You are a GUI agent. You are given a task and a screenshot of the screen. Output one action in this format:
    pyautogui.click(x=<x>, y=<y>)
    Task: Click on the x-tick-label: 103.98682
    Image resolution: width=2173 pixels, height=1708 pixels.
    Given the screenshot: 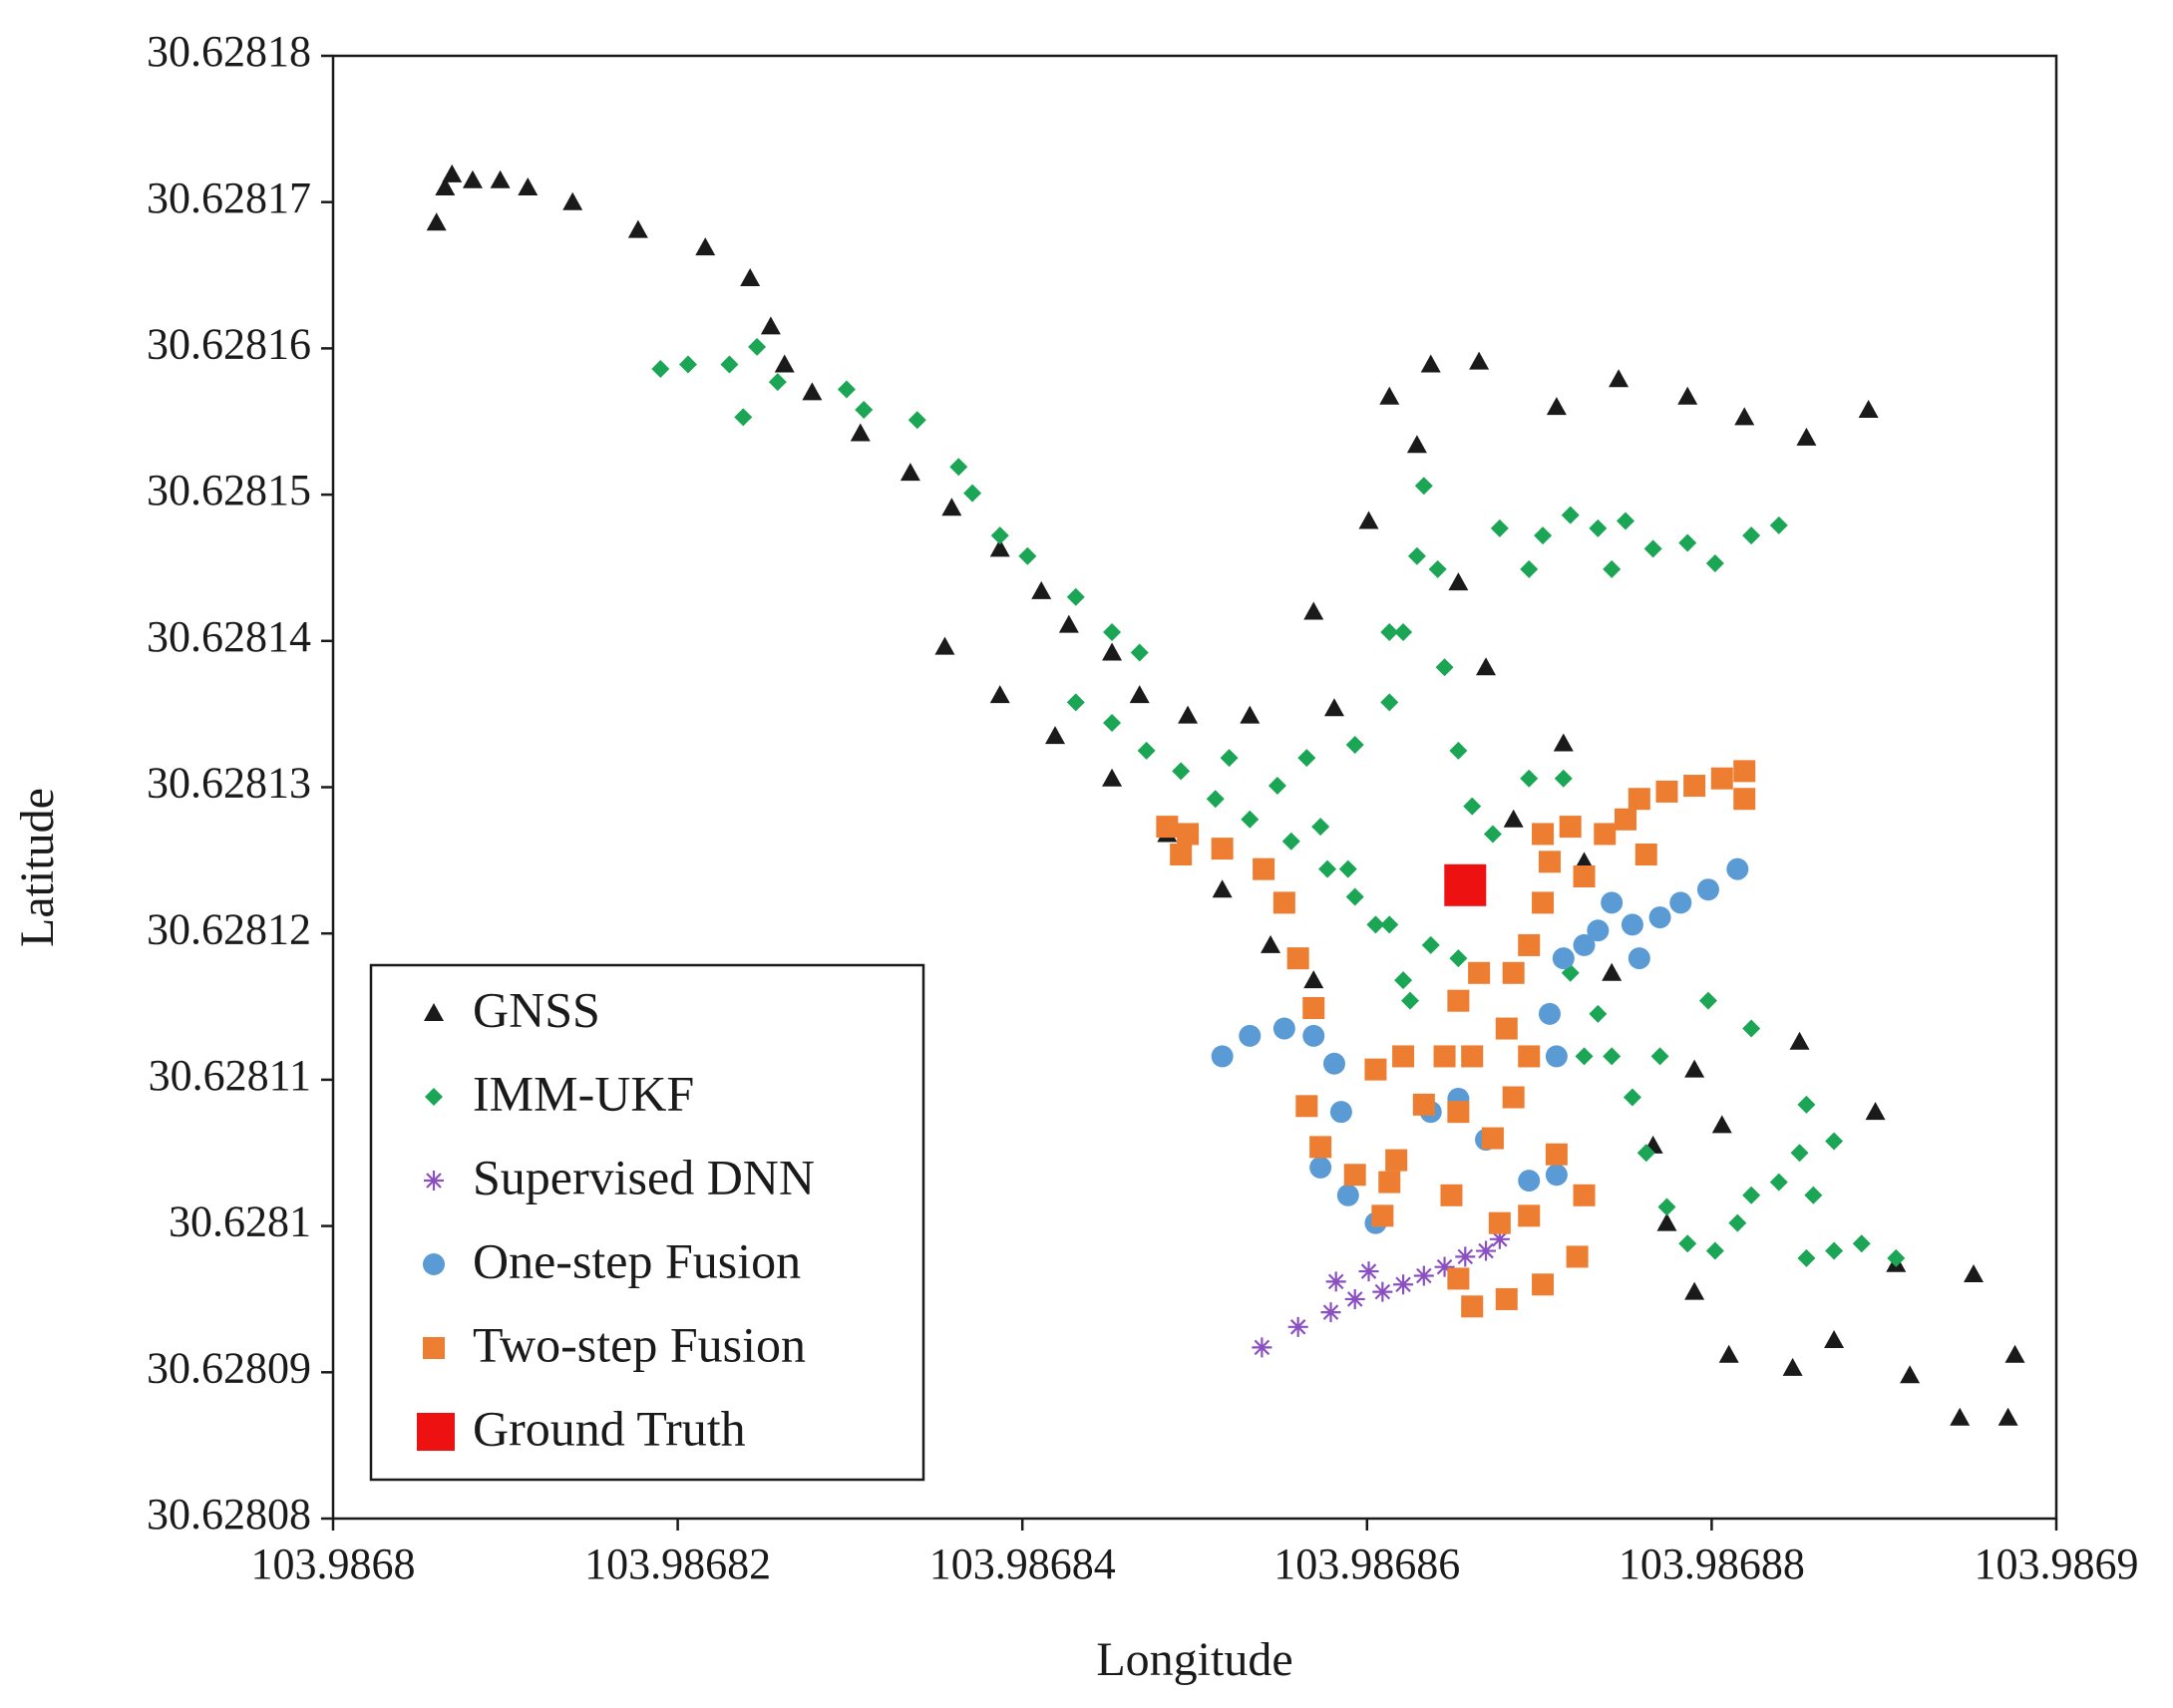 What is the action you would take?
    pyautogui.click(x=677, y=1563)
    